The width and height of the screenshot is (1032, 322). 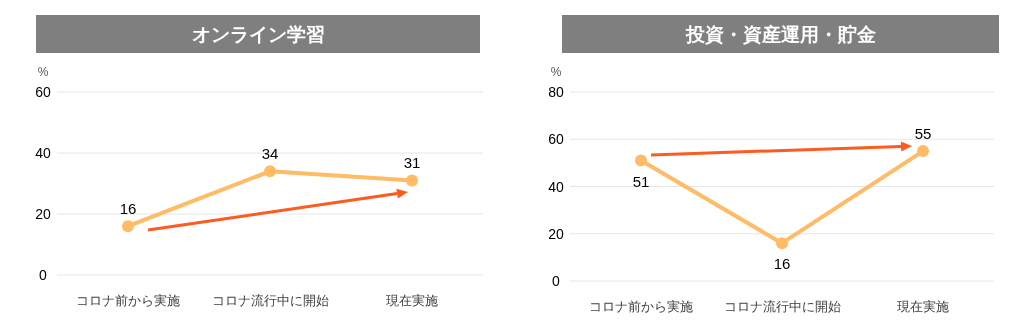 What do you see at coordinates (780, 34) in the screenshot?
I see `chart-title: 投資・資産運用・貯金` at bounding box center [780, 34].